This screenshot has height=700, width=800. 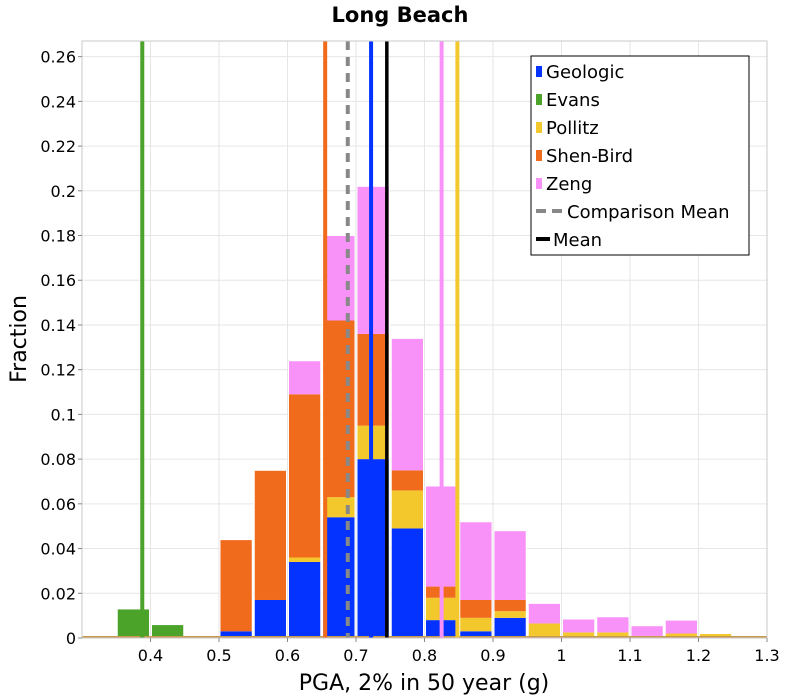 What do you see at coordinates (585, 72) in the screenshot?
I see `legend-label-geologic: Geologic` at bounding box center [585, 72].